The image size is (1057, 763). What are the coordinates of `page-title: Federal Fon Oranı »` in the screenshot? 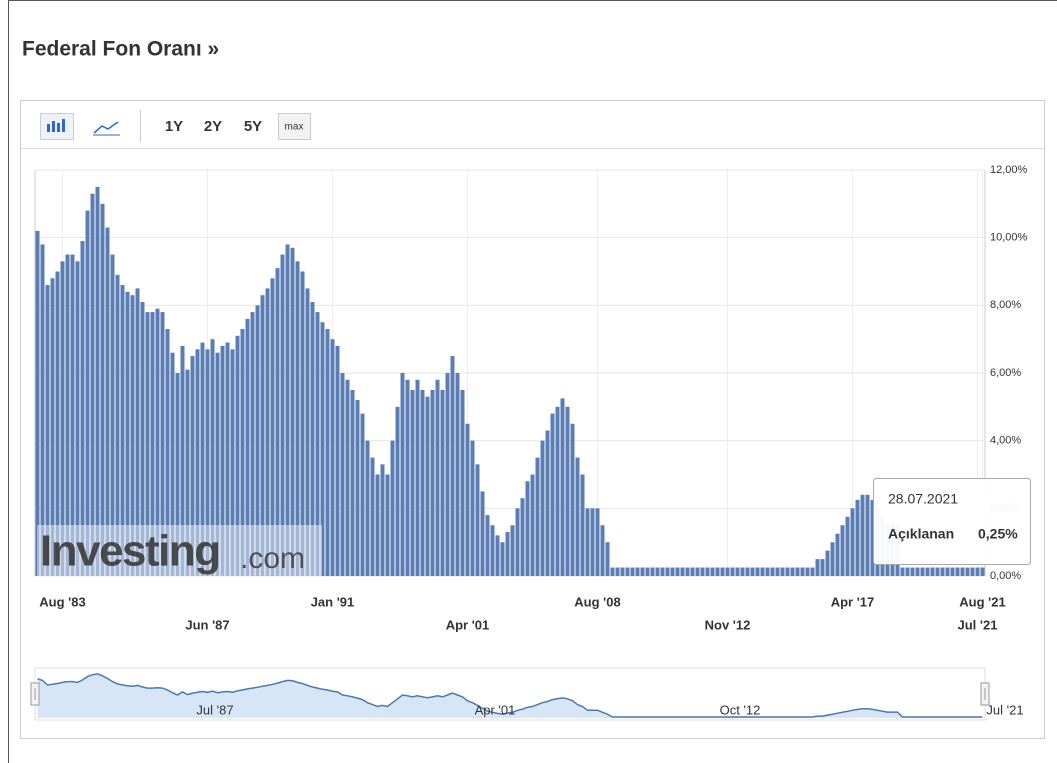 It's located at (120, 49).